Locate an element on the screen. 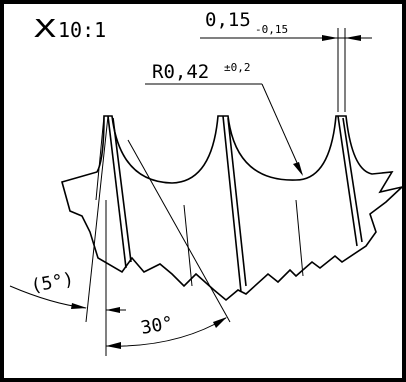 Image resolution: width=406 pixels, height=382 pixels. radius-dimension is located at coordinates (224, 129).